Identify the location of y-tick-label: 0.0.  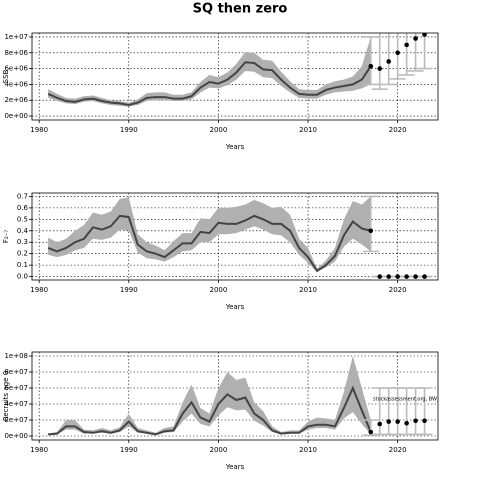
(22, 277).